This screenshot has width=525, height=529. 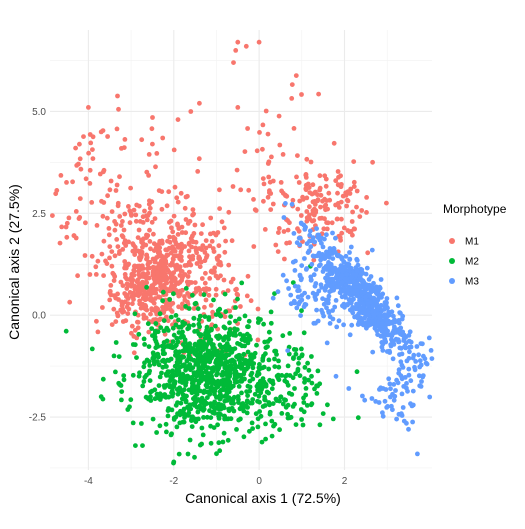 What do you see at coordinates (472, 242) in the screenshot?
I see `legend-label-M1: M1` at bounding box center [472, 242].